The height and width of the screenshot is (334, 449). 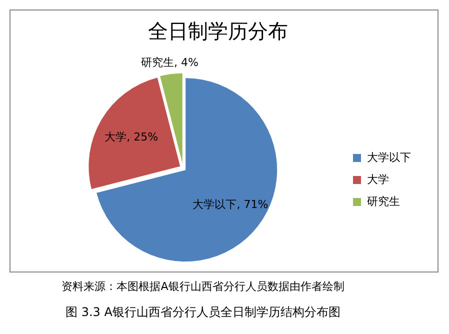 I want to click on legend-label: 大学, so click(x=378, y=179).